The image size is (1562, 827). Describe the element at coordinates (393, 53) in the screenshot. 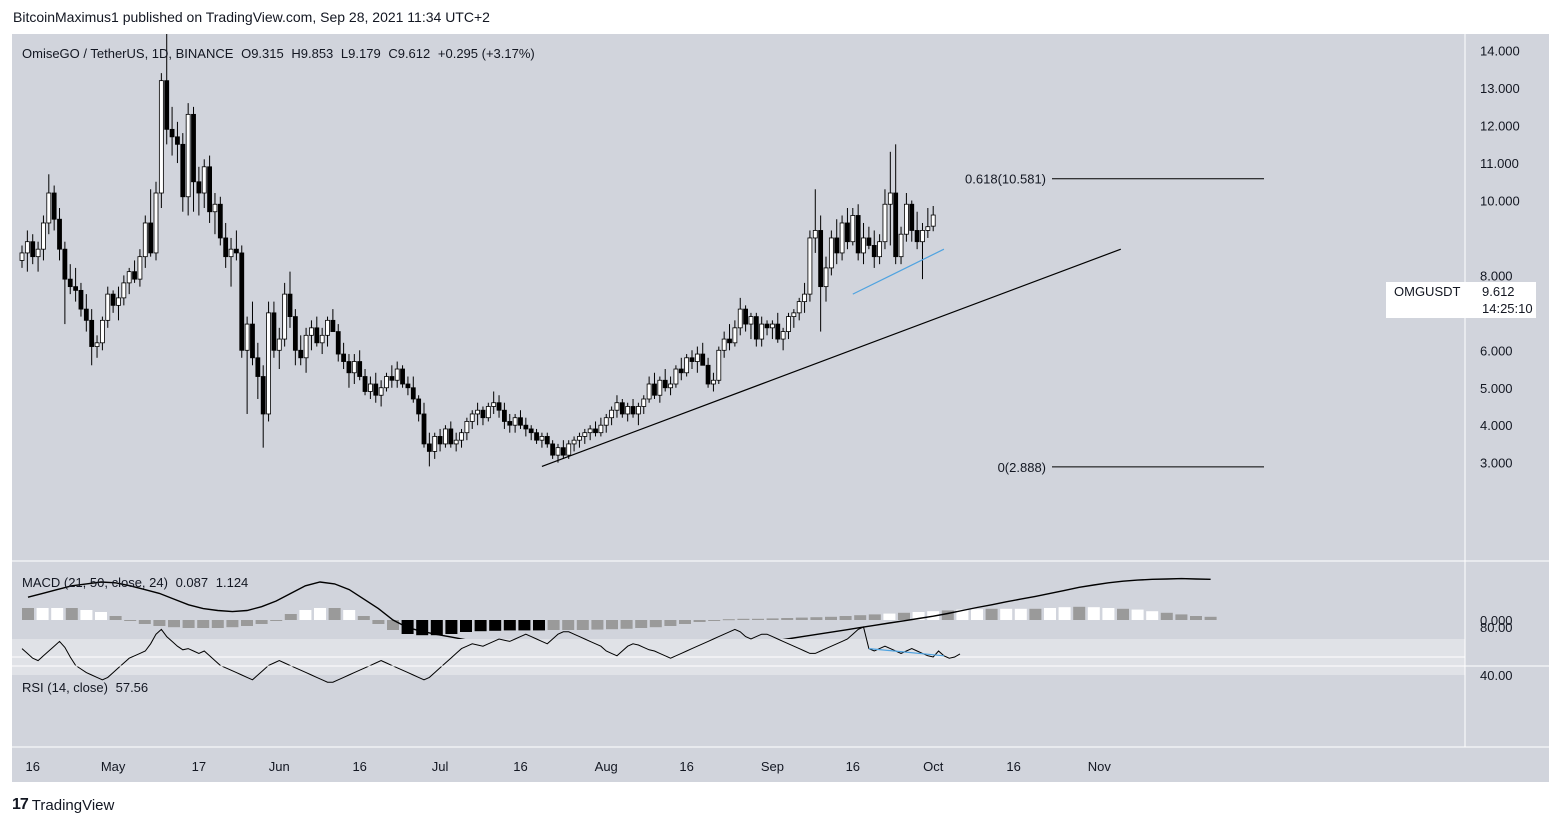

I see `close-label: C` at that location.